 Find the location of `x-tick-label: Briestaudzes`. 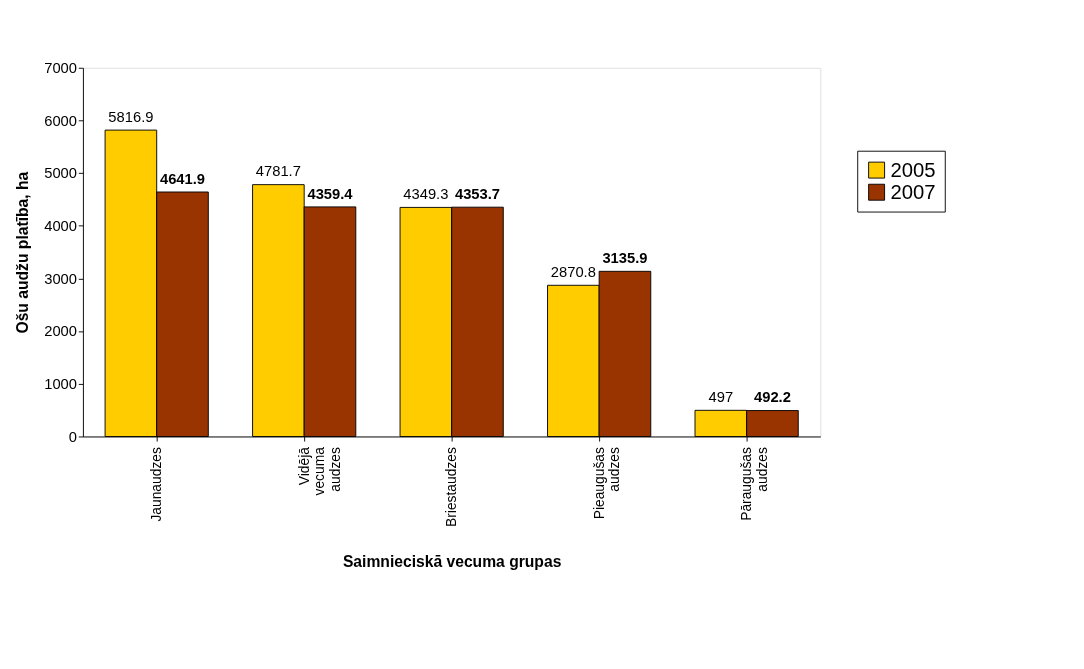

x-tick-label: Briestaudzes is located at coordinates (451, 487).